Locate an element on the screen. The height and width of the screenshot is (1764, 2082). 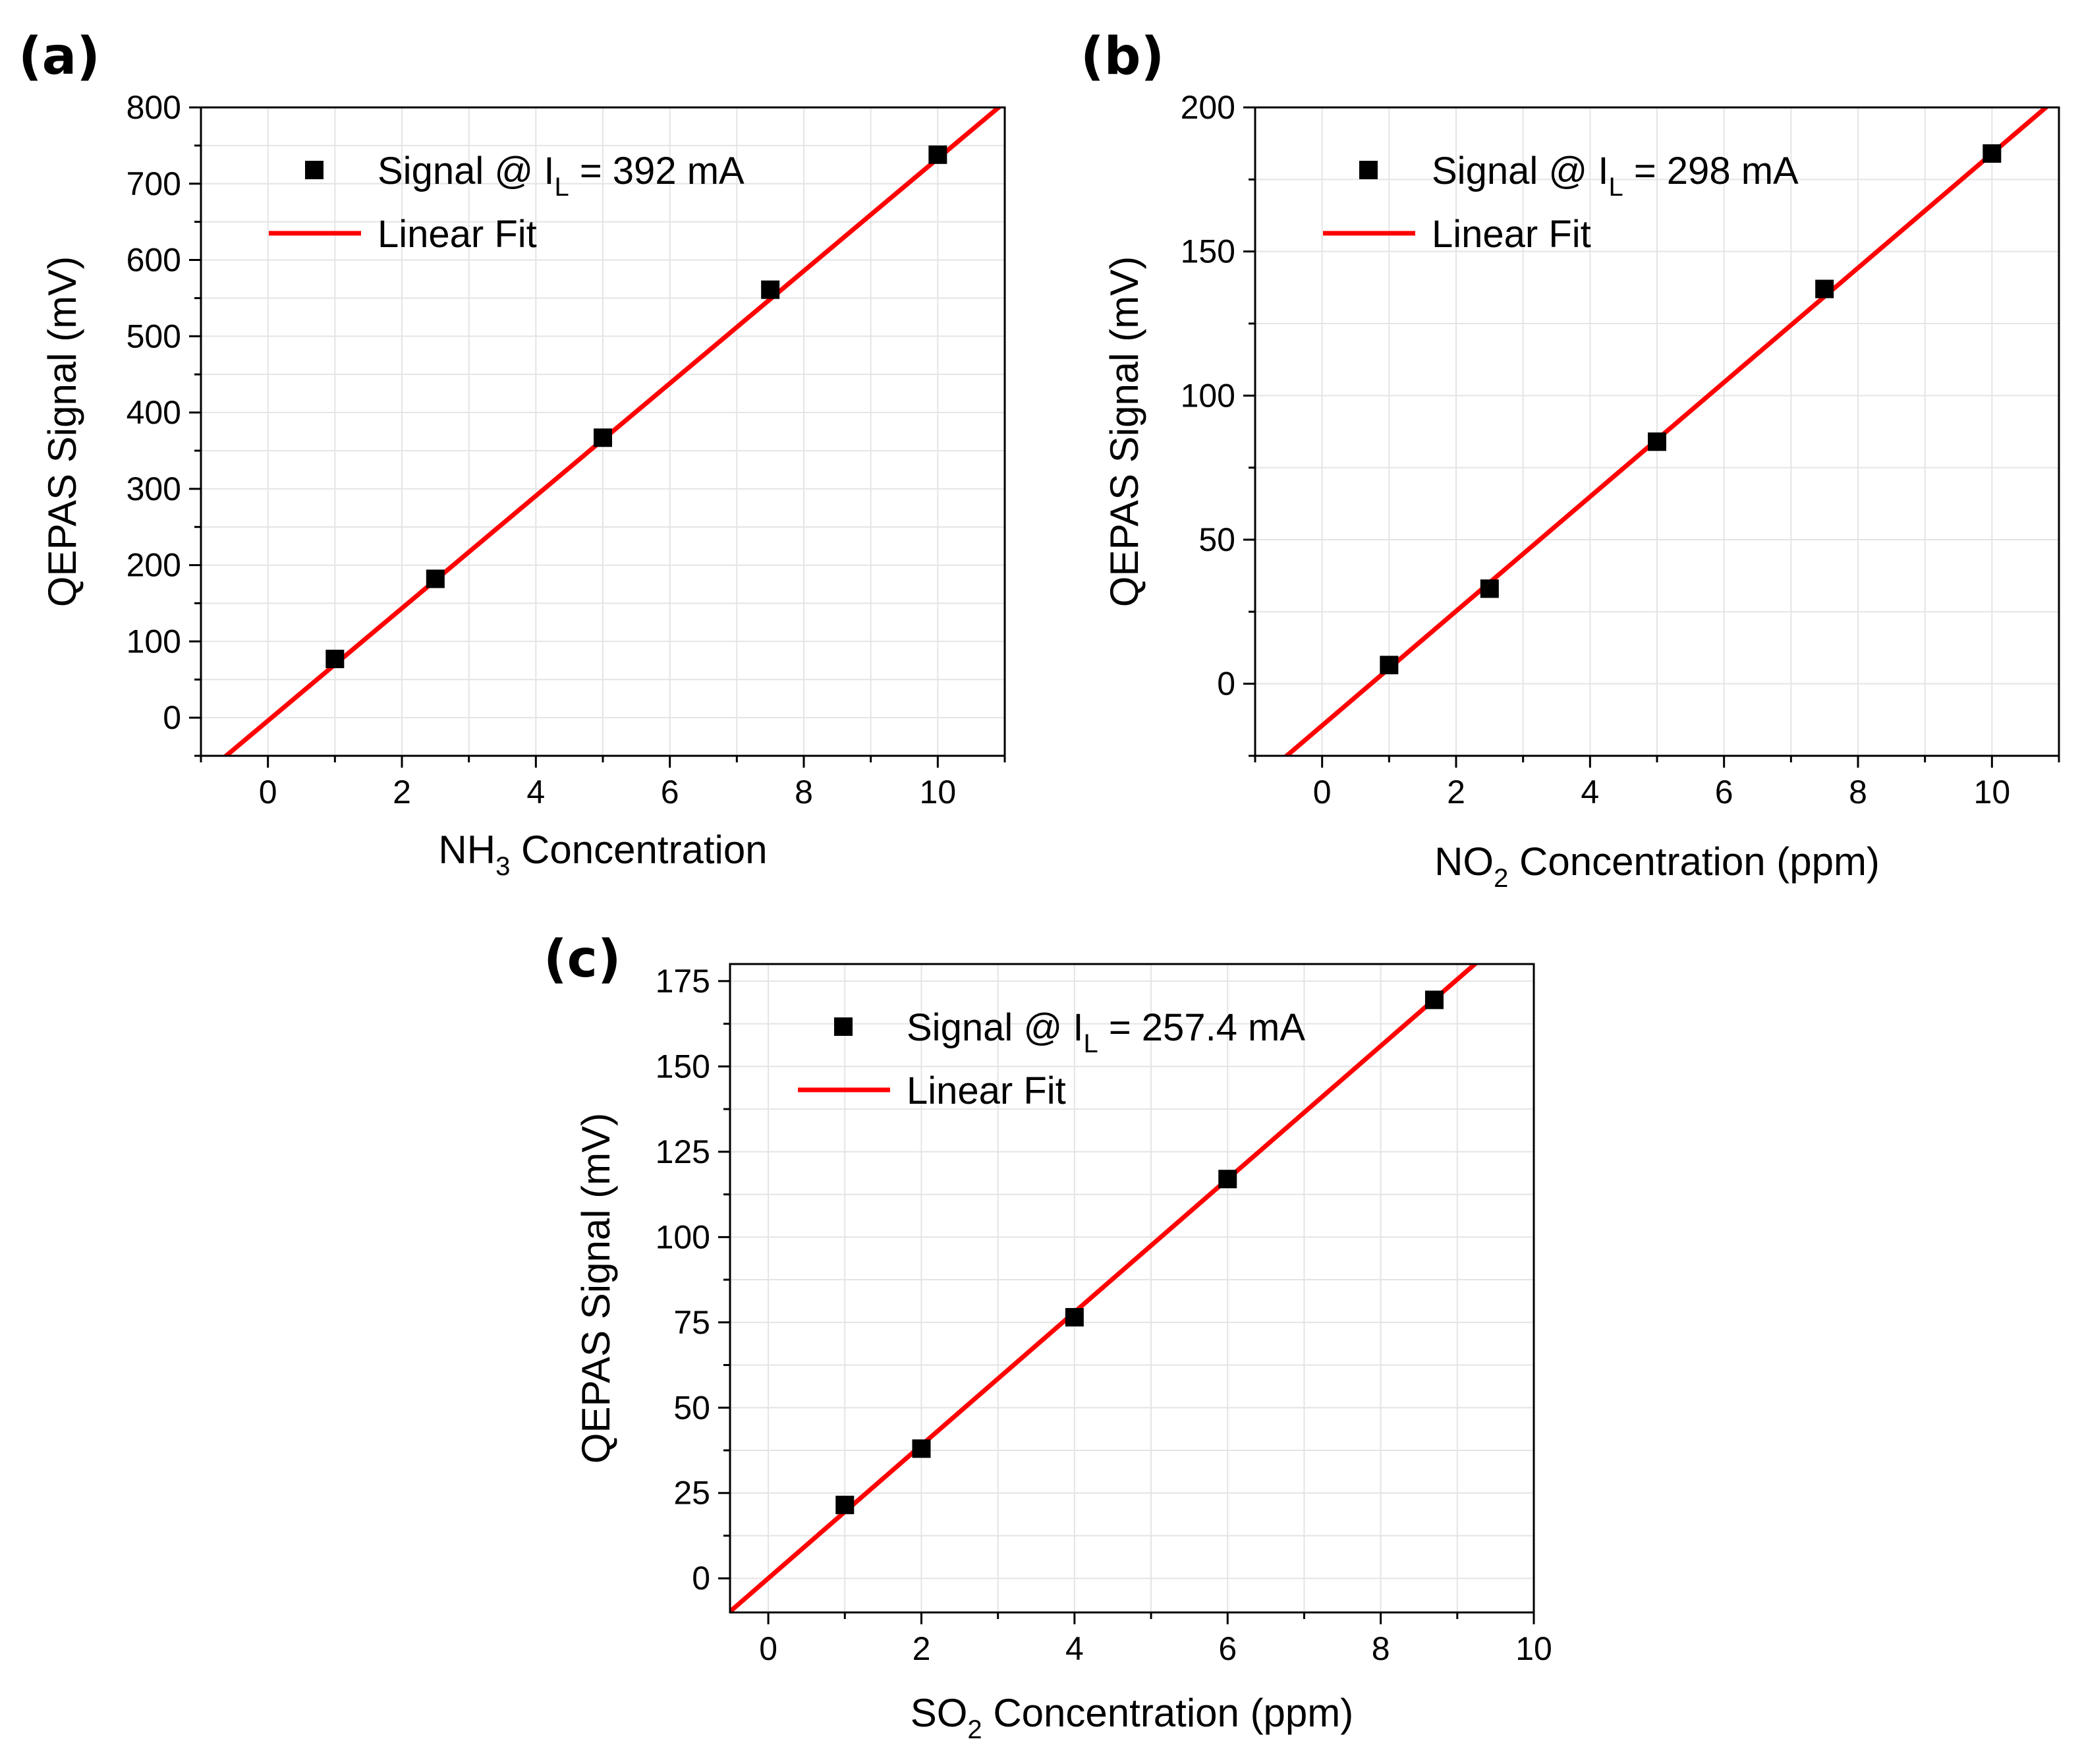
legend: Signal @ IL = 257.4 mA Linear Fit is located at coordinates (1051, 1059).